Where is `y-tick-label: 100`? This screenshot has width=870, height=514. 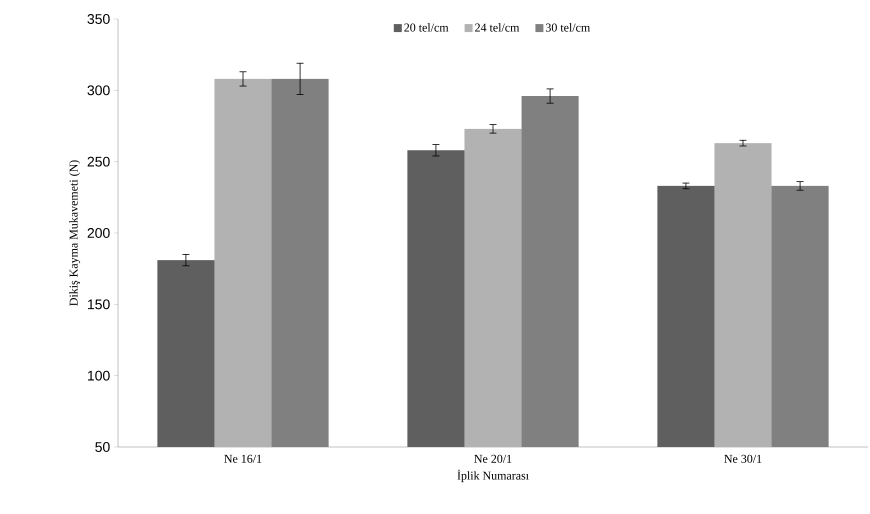
y-tick-label: 100 is located at coordinates (99, 375).